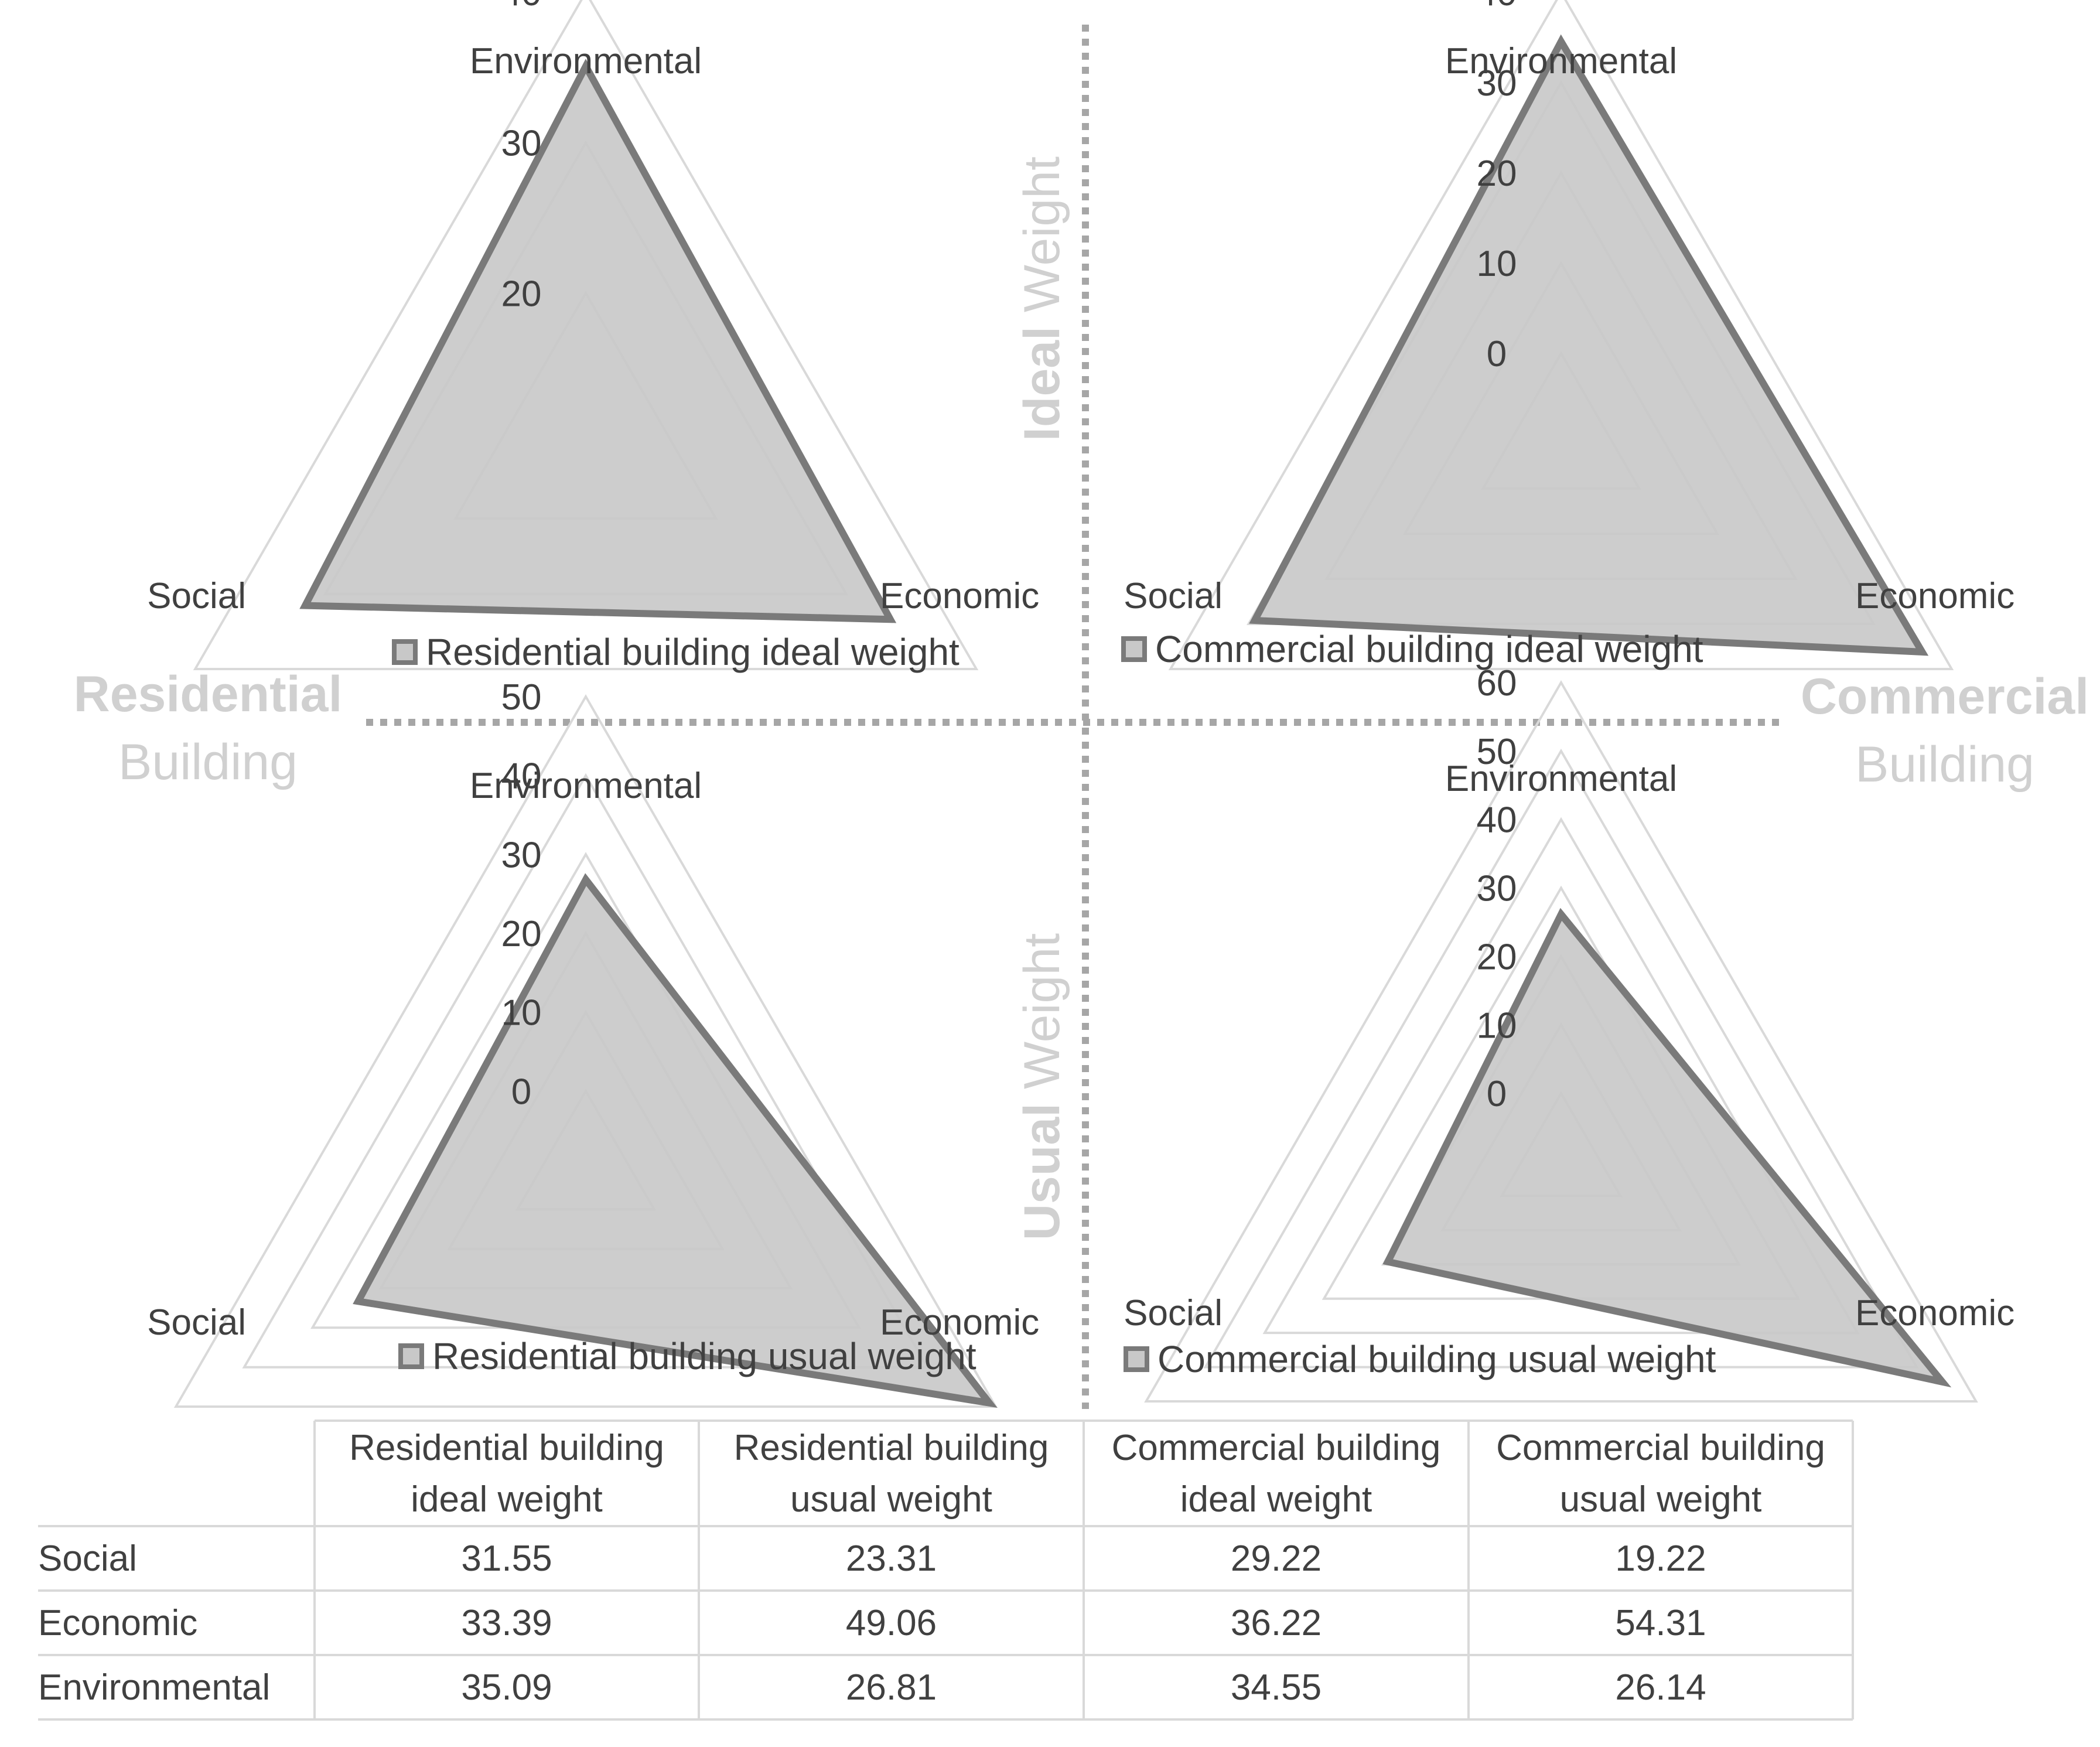 This screenshot has width=2100, height=1747. Describe the element at coordinates (891, 1558) in the screenshot. I see `table-cell: 23.31` at that location.